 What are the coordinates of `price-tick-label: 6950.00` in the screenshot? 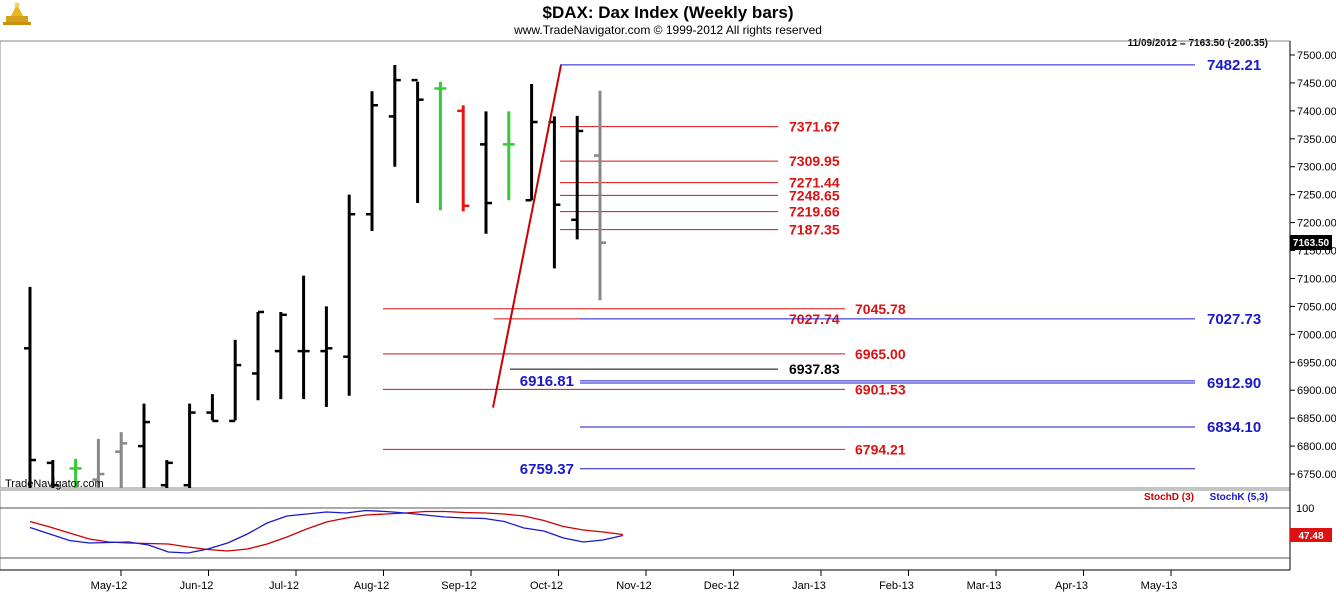 It's located at (1316, 363).